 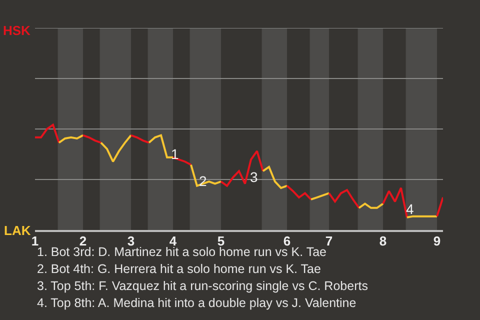 What do you see at coordinates (17, 30) in the screenshot?
I see `text: HSK` at bounding box center [17, 30].